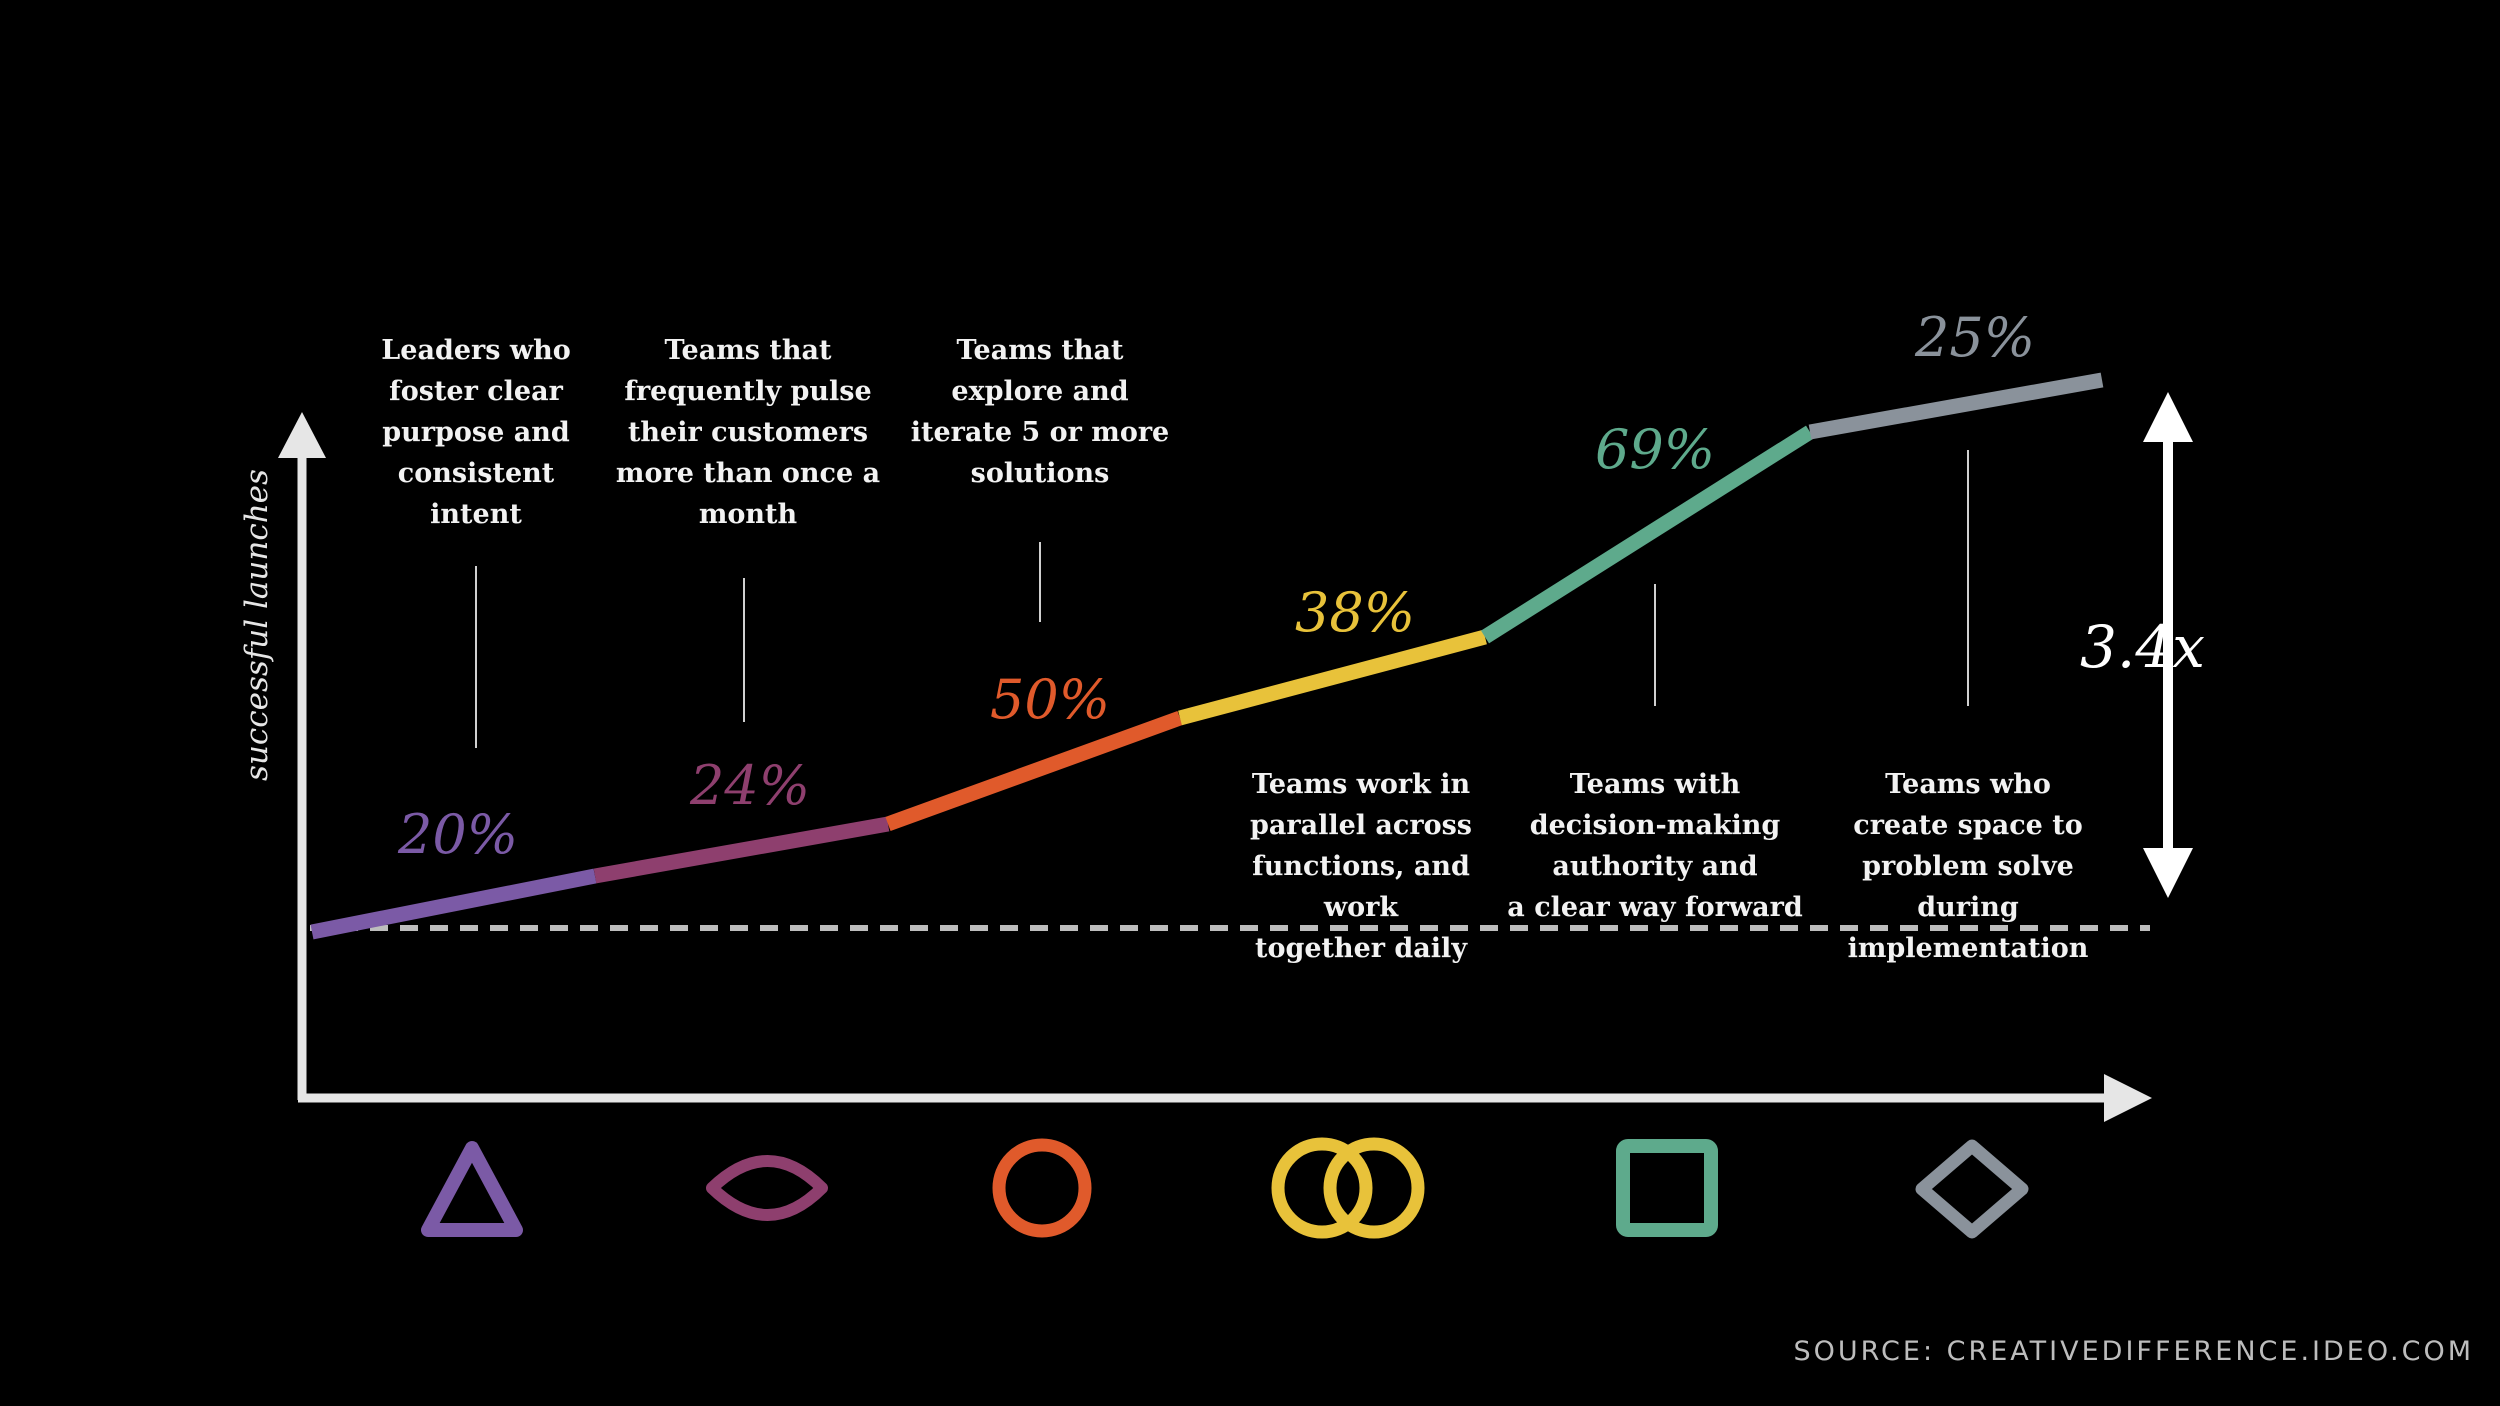 This screenshot has width=2500, height=1406. I want to click on ratio-label: 3.4x, so click(2142, 647).